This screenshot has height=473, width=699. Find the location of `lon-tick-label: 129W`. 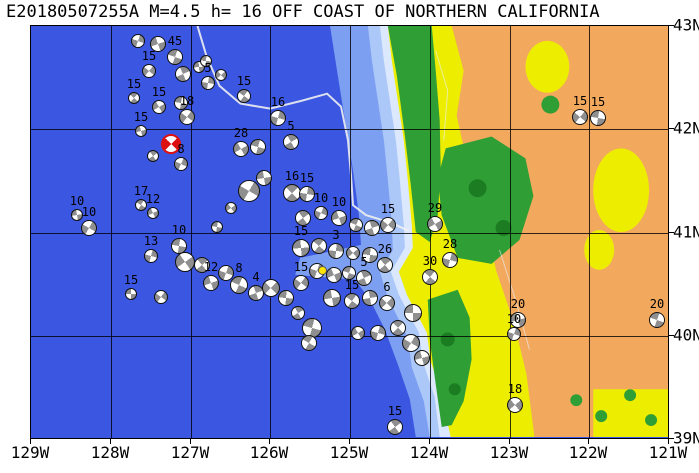

lon-tick-label: 129W is located at coordinates (30, 452).